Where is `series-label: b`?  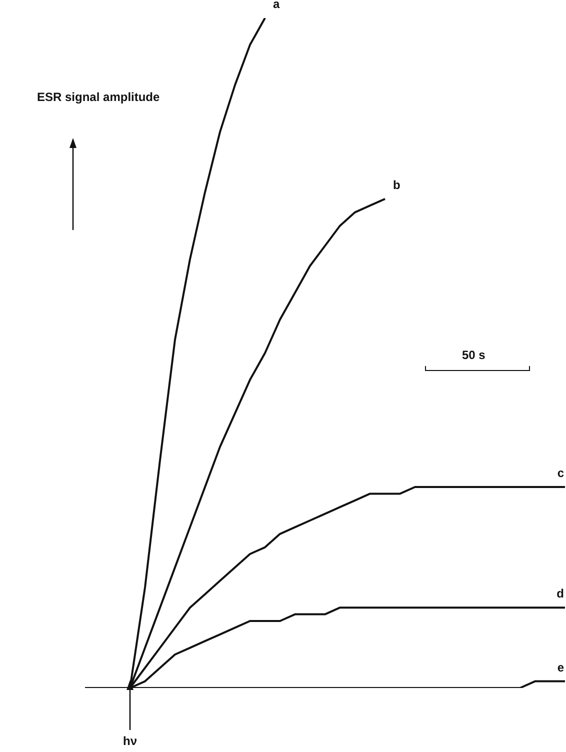 series-label: b is located at coordinates (396, 185).